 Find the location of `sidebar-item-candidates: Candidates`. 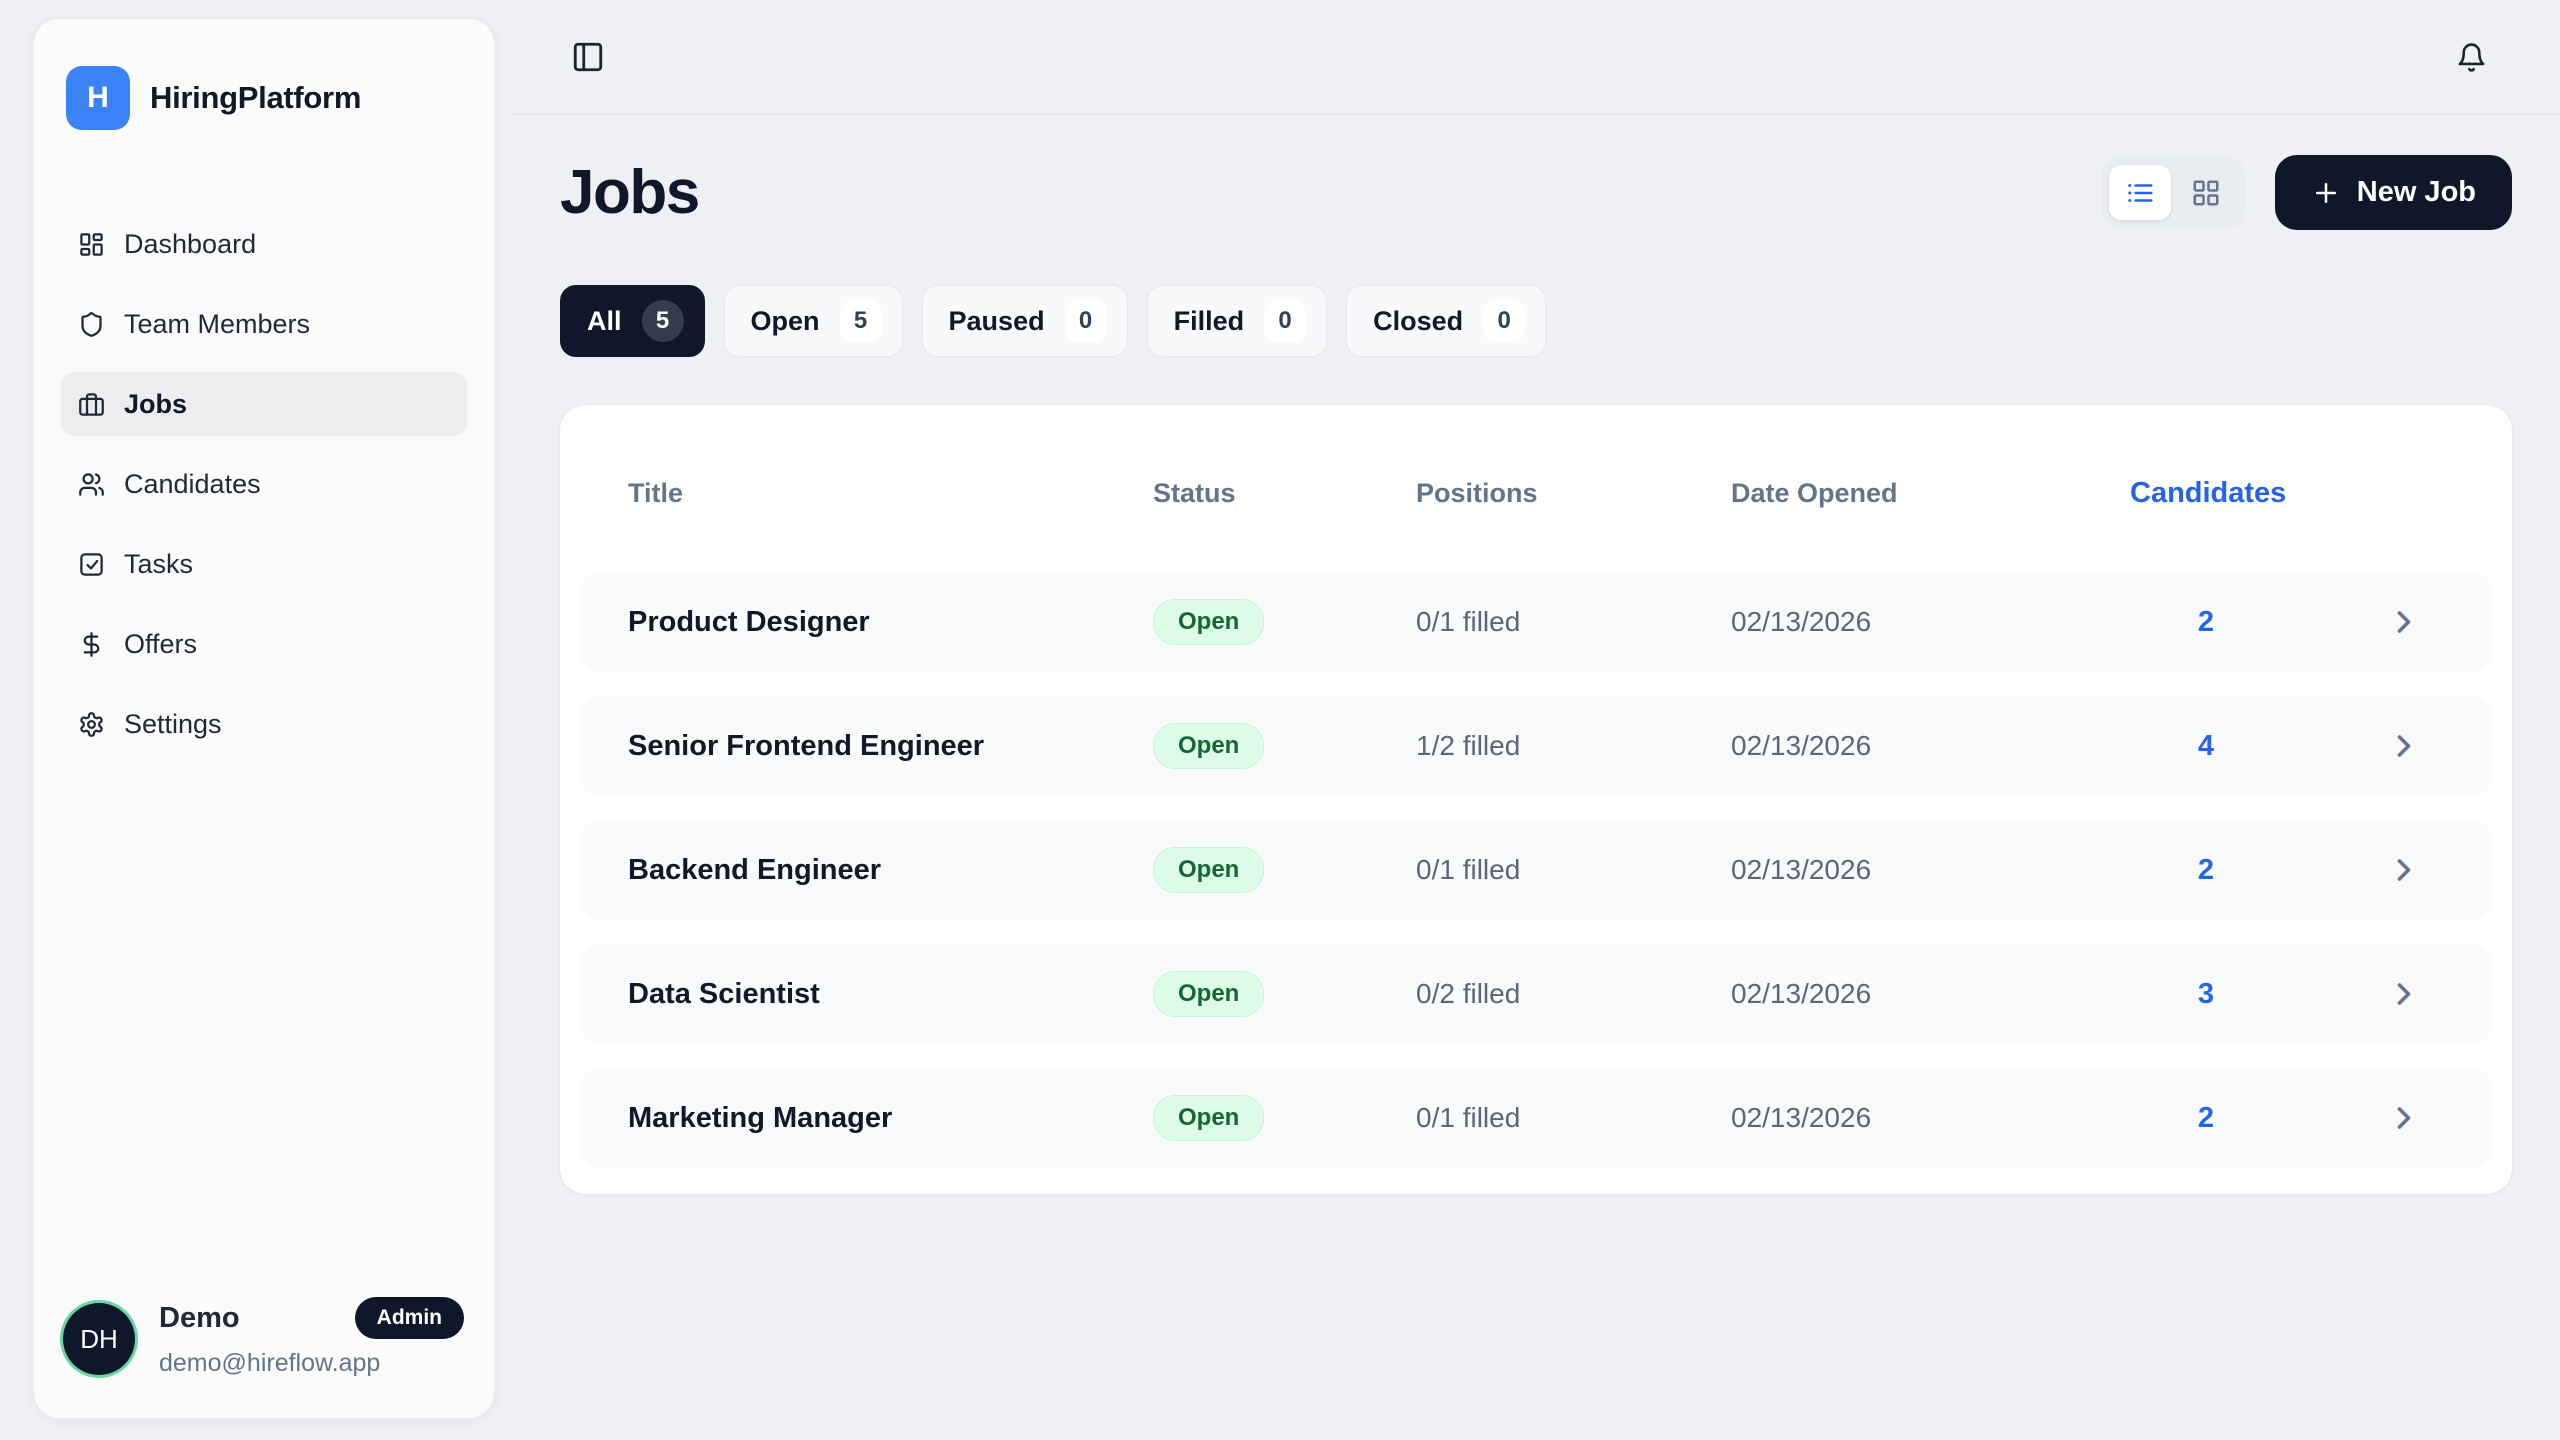

sidebar-item-candidates: Candidates is located at coordinates (264, 484).